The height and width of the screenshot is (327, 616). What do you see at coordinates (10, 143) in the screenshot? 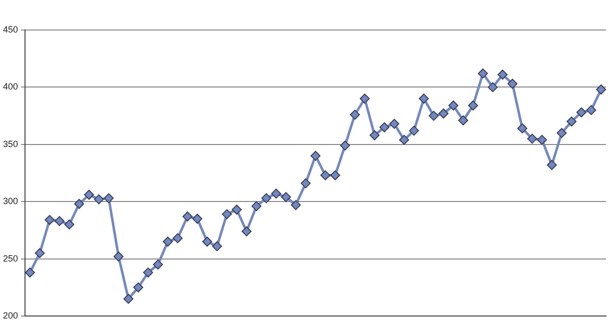
I see `y-tick-label: 350` at bounding box center [10, 143].